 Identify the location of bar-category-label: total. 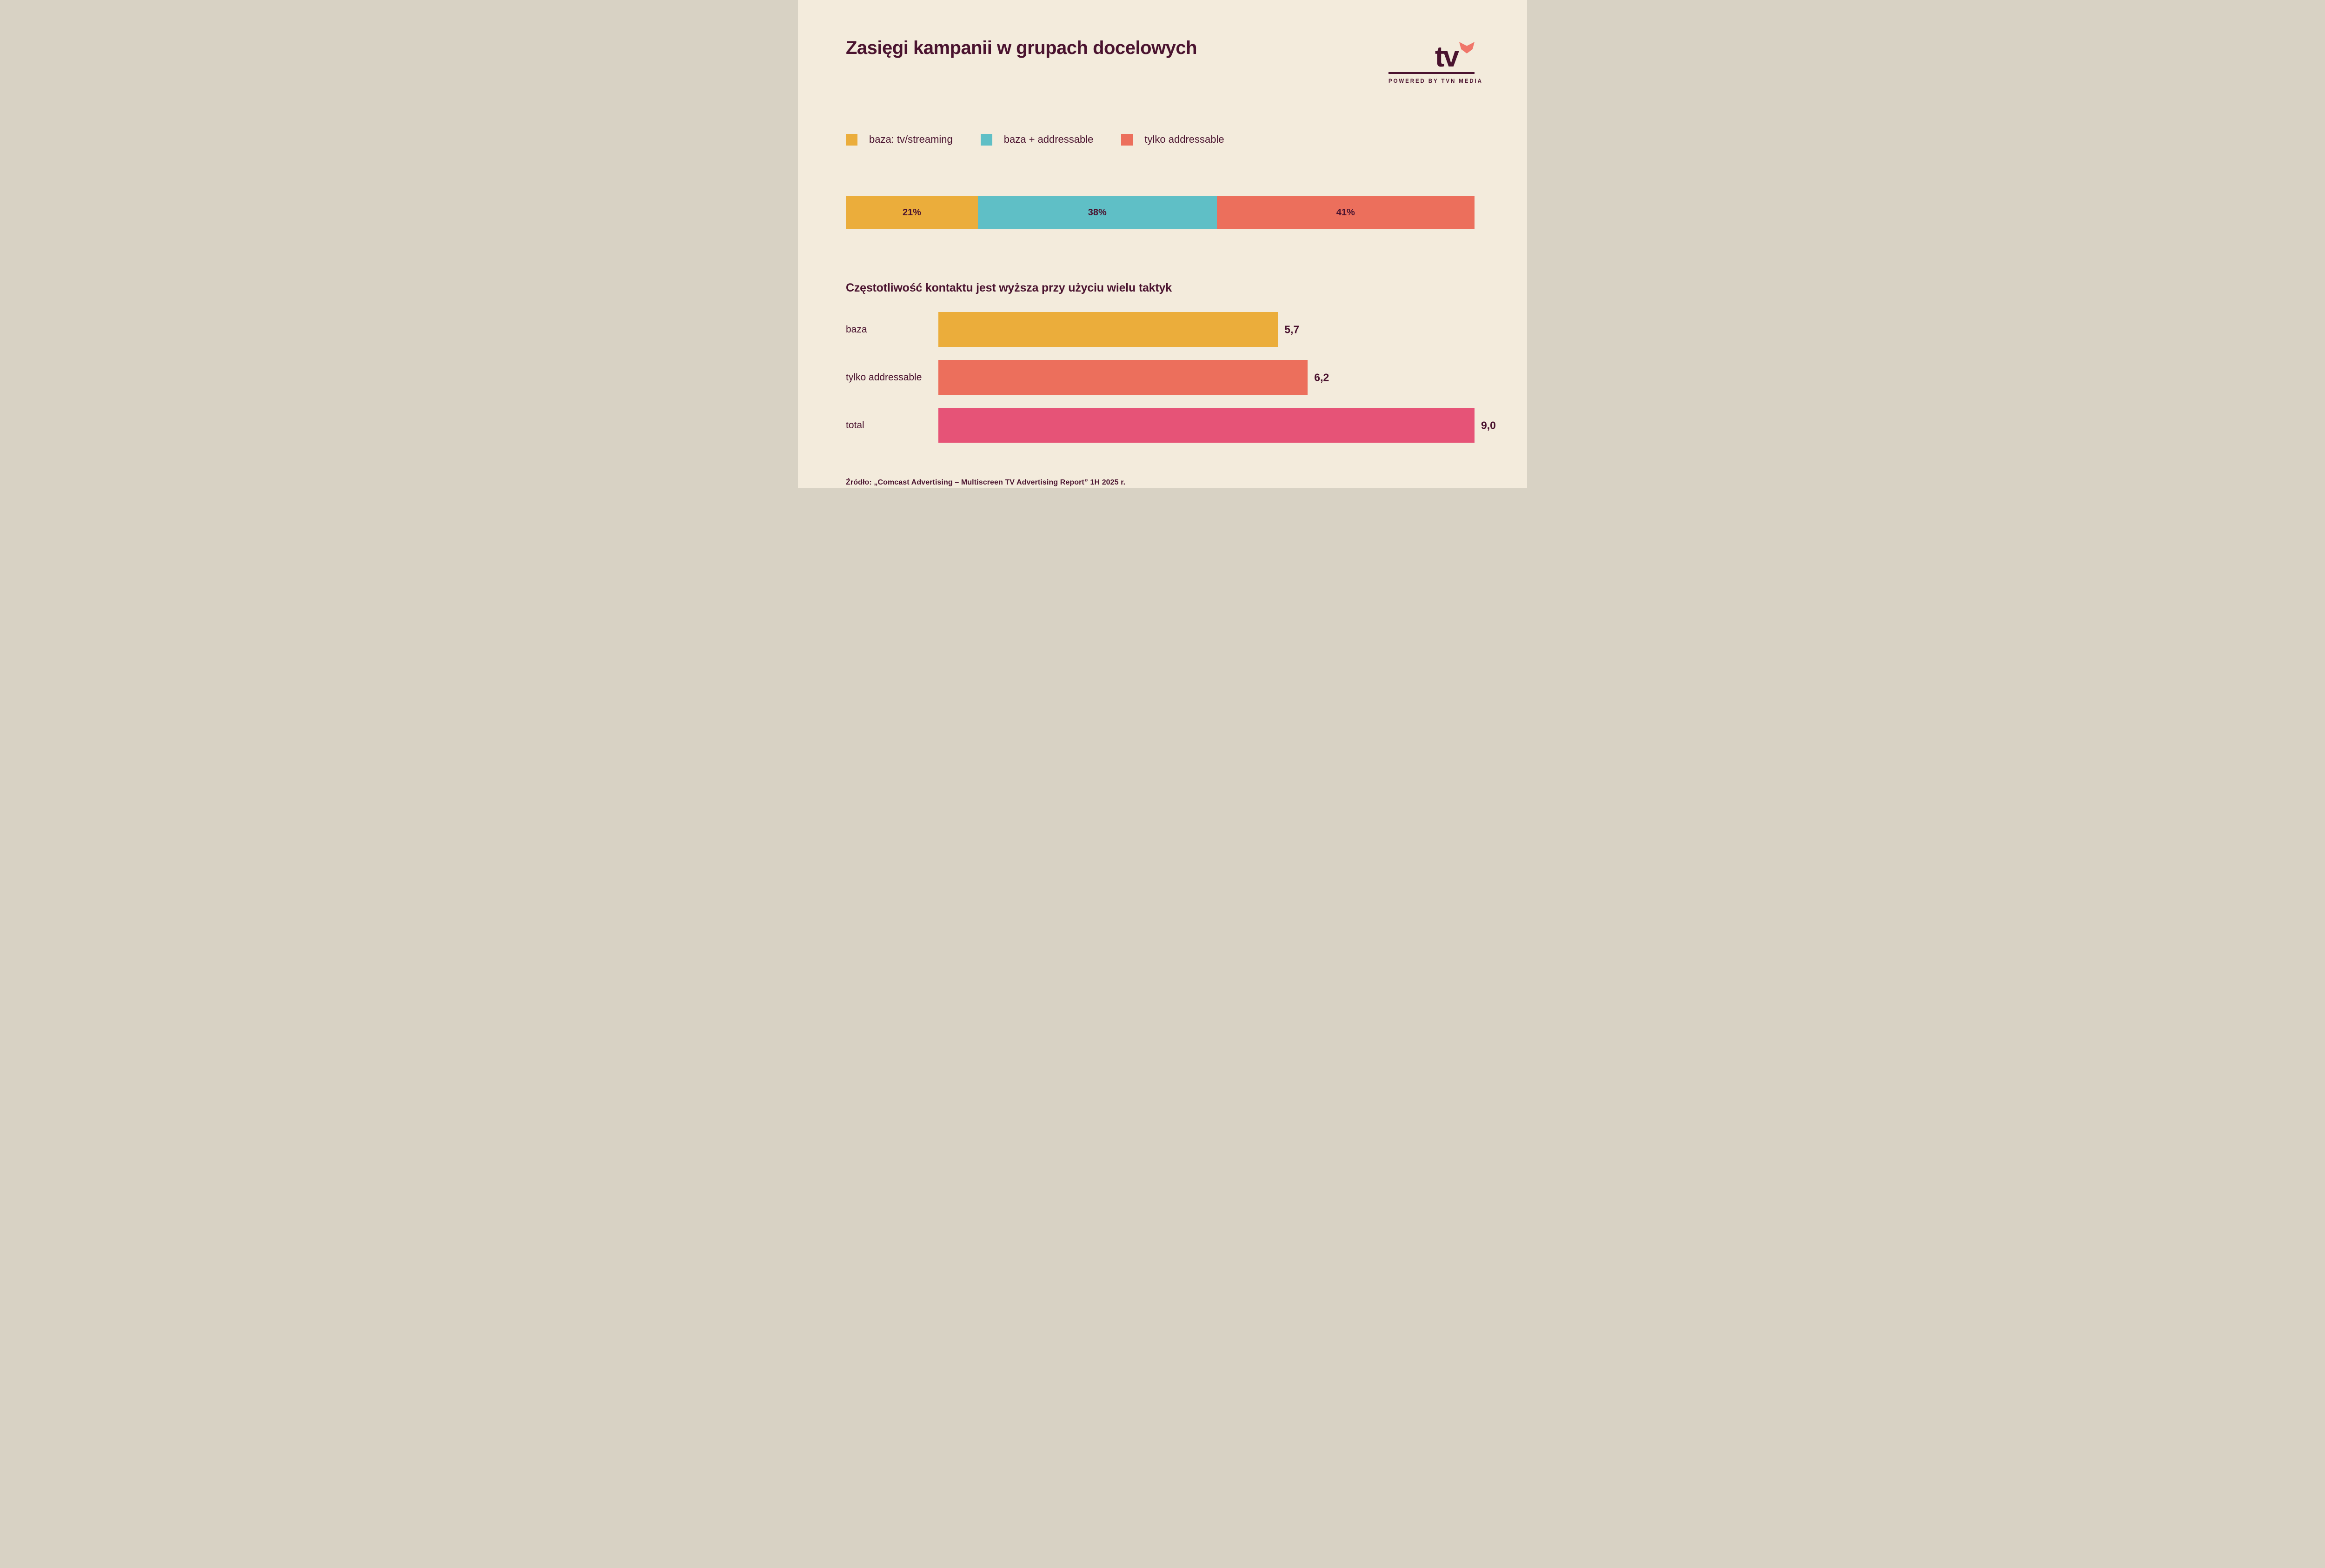
(855, 425).